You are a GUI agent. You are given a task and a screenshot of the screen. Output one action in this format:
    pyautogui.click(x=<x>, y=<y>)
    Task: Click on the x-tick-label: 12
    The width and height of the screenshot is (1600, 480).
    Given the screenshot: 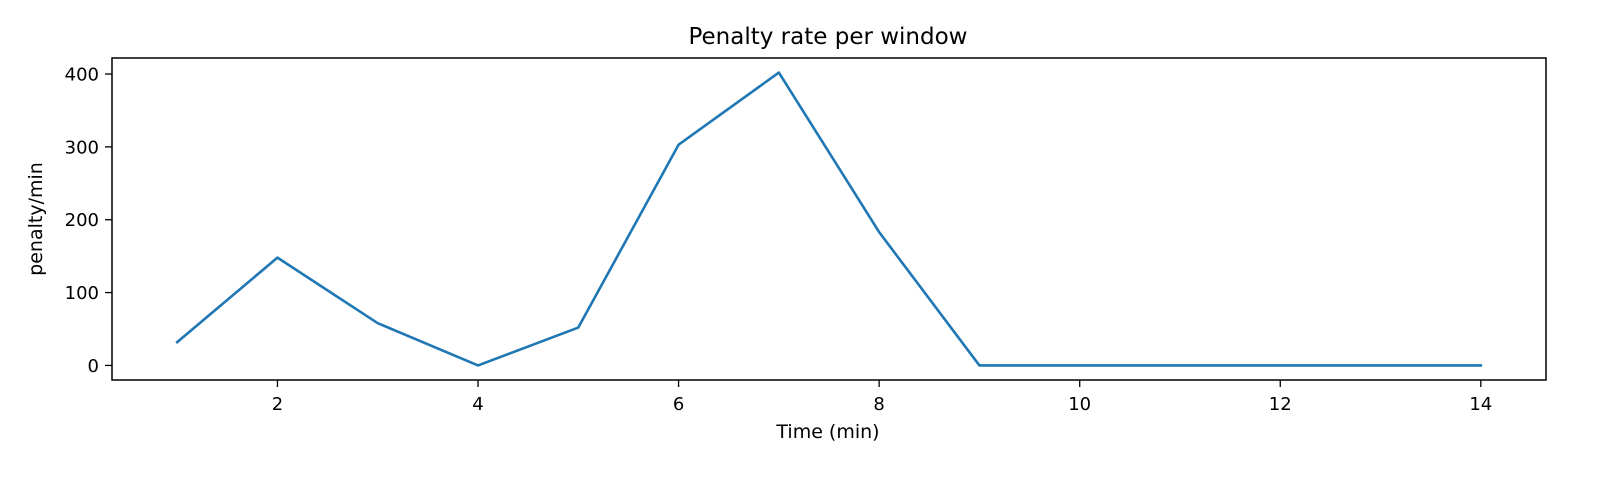 What is the action you would take?
    pyautogui.click(x=1280, y=404)
    